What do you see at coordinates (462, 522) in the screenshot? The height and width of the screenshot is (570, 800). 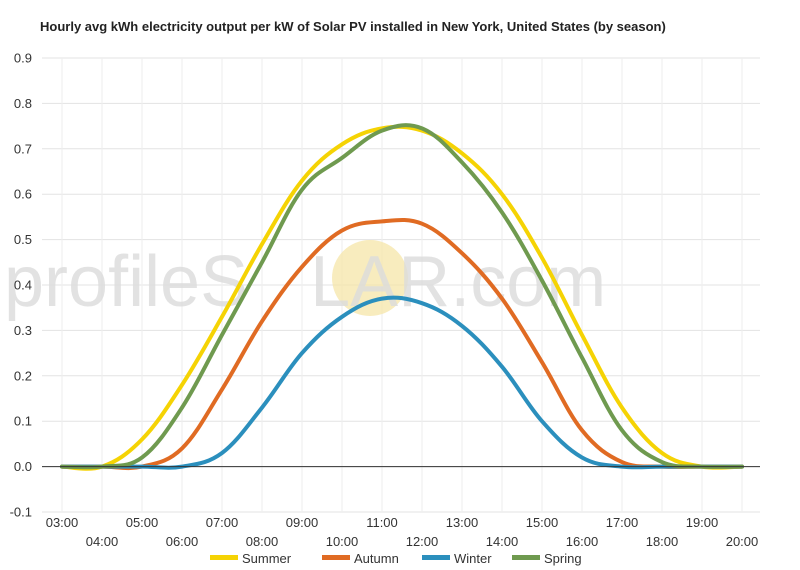 I see `x-tick-label: 13:00` at bounding box center [462, 522].